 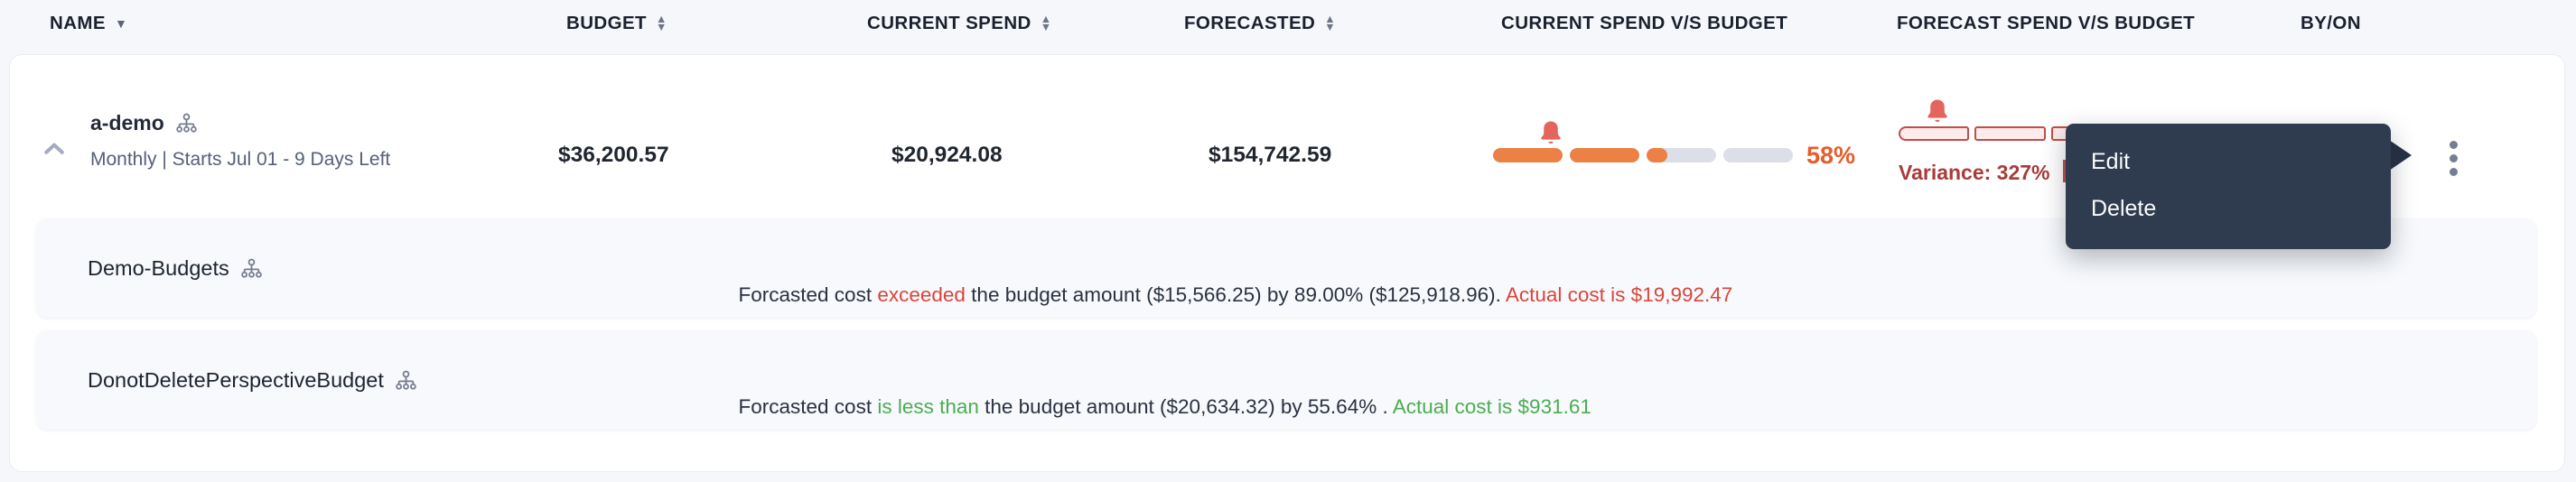 I want to click on collapse-chevron-icon, so click(x=54, y=148).